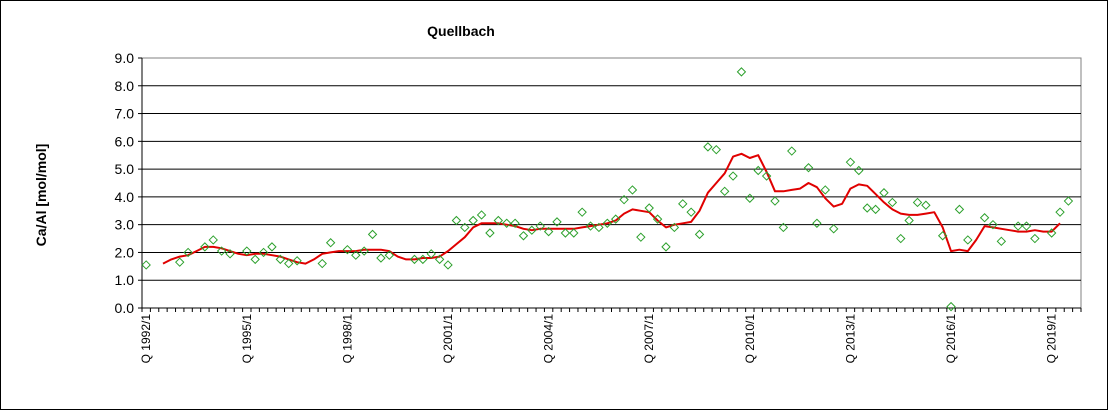 The image size is (1108, 414). What do you see at coordinates (750, 339) in the screenshot?
I see `x-tick-label: Q 2010/1` at bounding box center [750, 339].